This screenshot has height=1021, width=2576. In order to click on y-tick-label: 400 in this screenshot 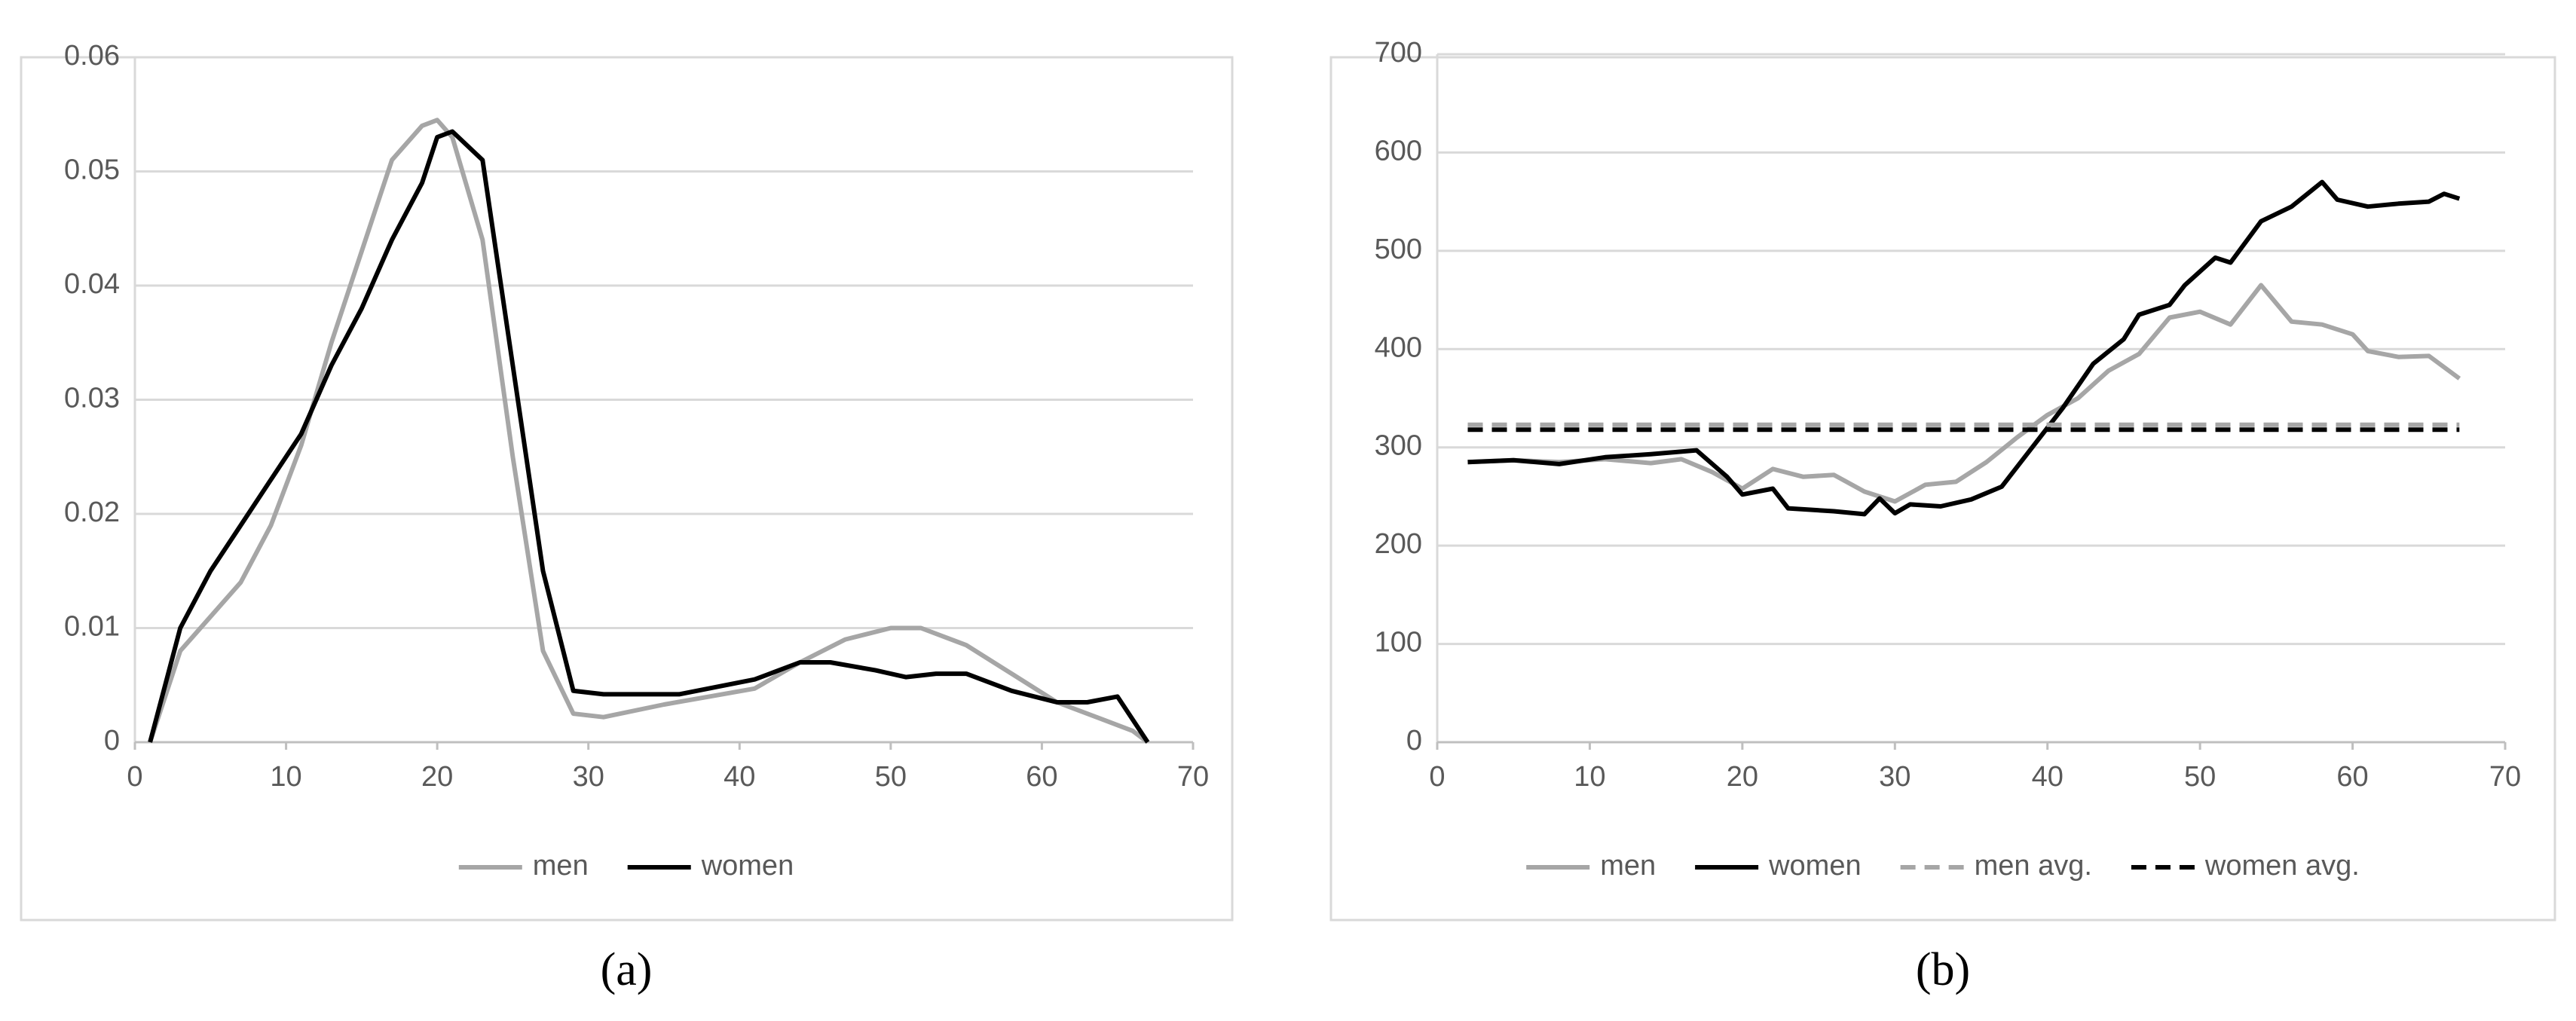, I will do `click(1398, 347)`.